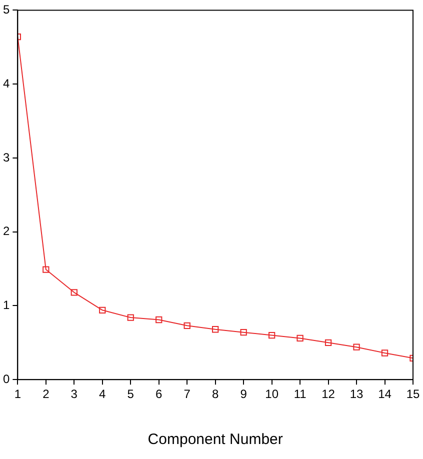  Describe the element at coordinates (215, 439) in the screenshot. I see `x-axis-title: Component Number` at that location.